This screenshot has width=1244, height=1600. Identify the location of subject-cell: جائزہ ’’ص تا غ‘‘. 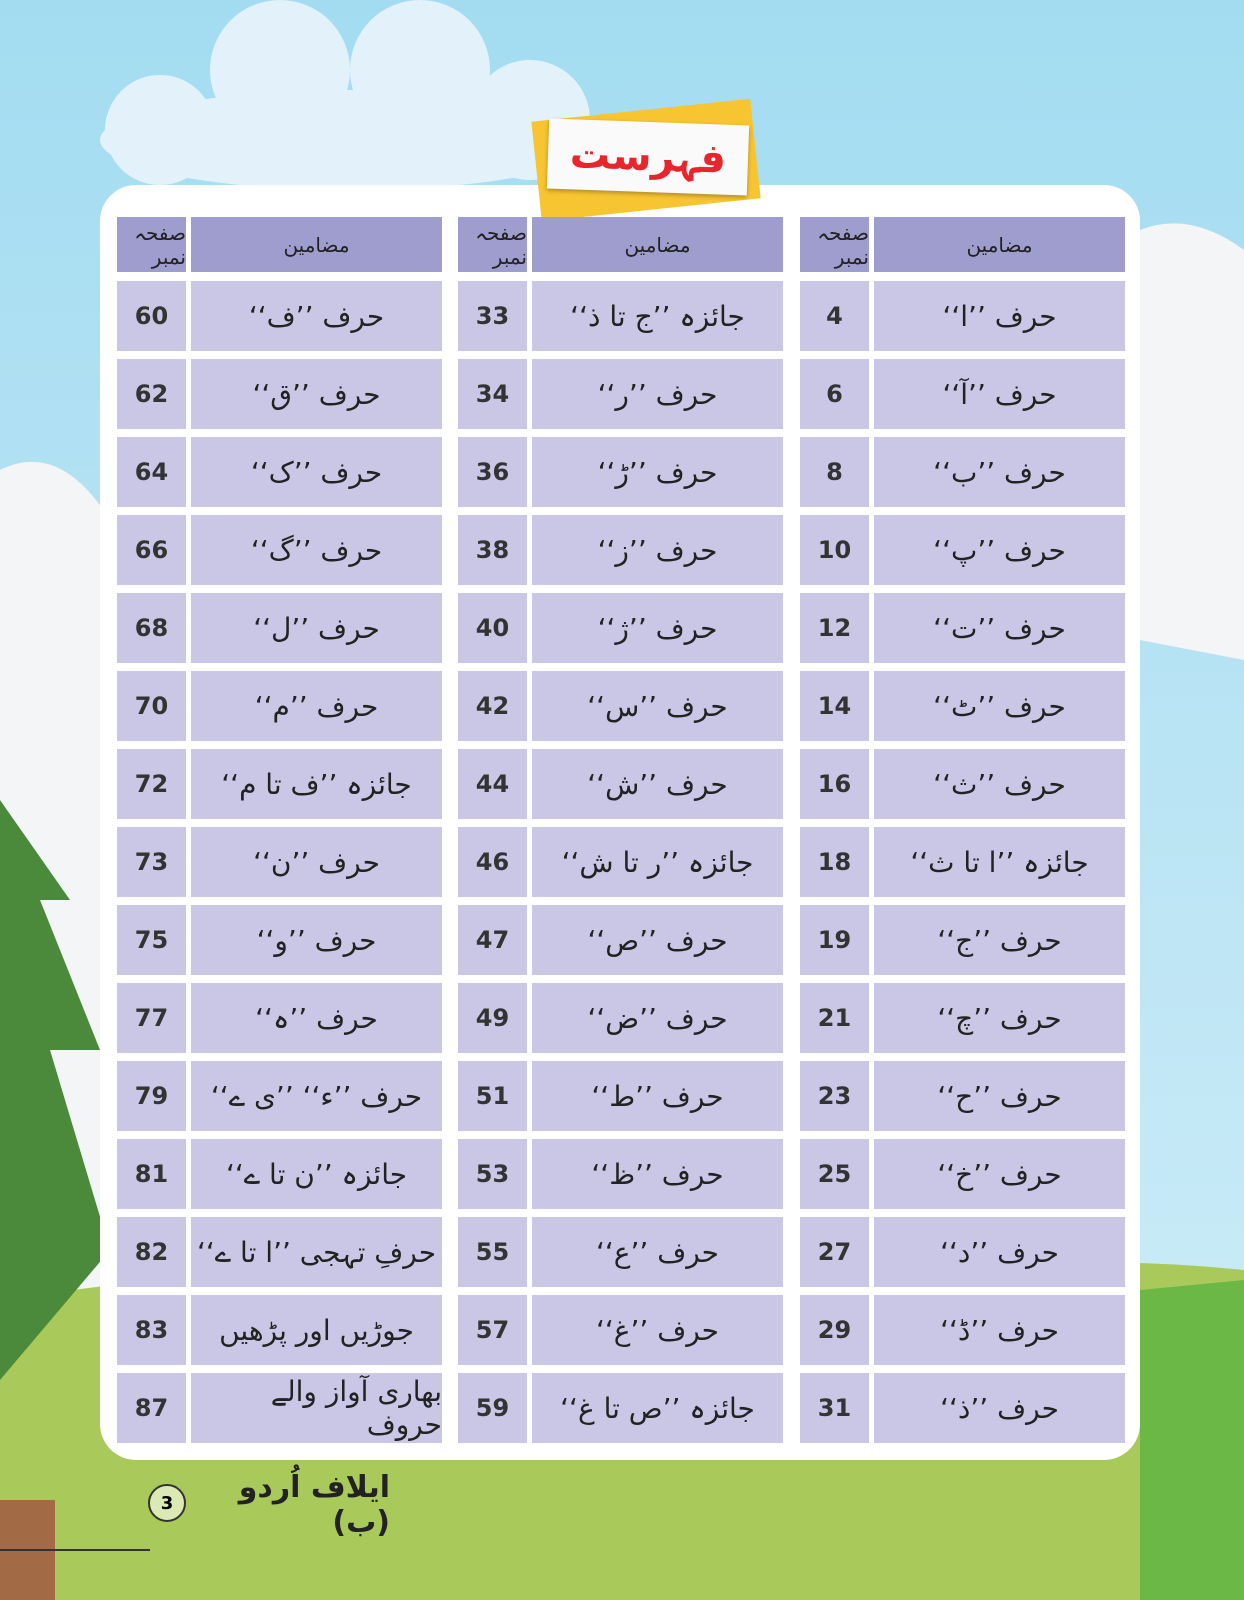
(657, 1408).